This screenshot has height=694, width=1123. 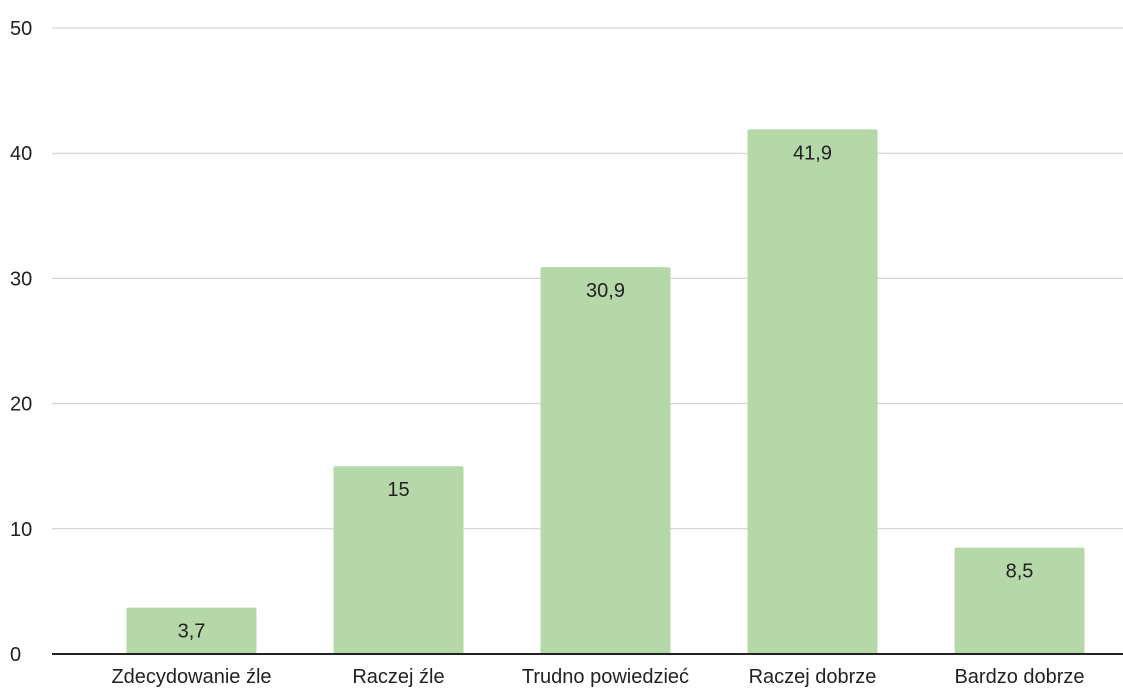 What do you see at coordinates (812, 153) in the screenshot?
I see `bar-data-label: 41,9` at bounding box center [812, 153].